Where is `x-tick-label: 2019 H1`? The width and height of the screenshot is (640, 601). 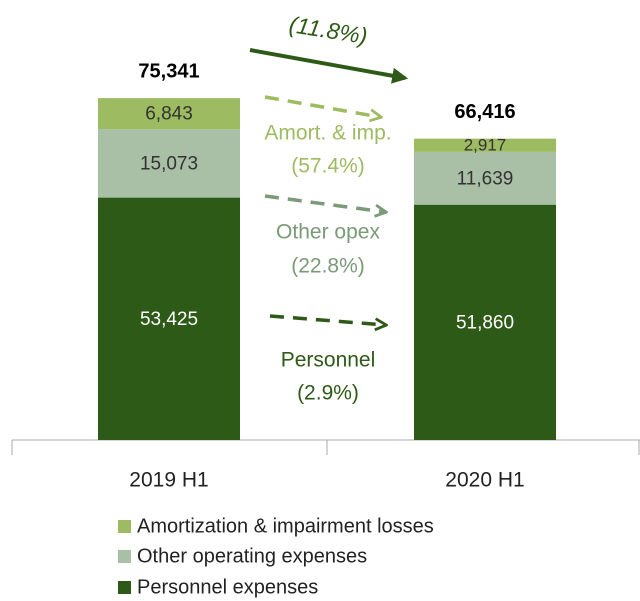
x-tick-label: 2019 H1 is located at coordinates (168, 480).